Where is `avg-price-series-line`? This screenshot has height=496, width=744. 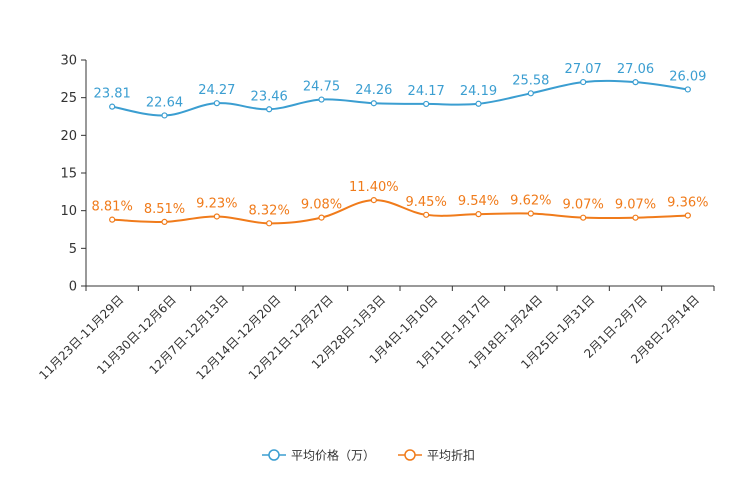 avg-price-series-line is located at coordinates (399, 98).